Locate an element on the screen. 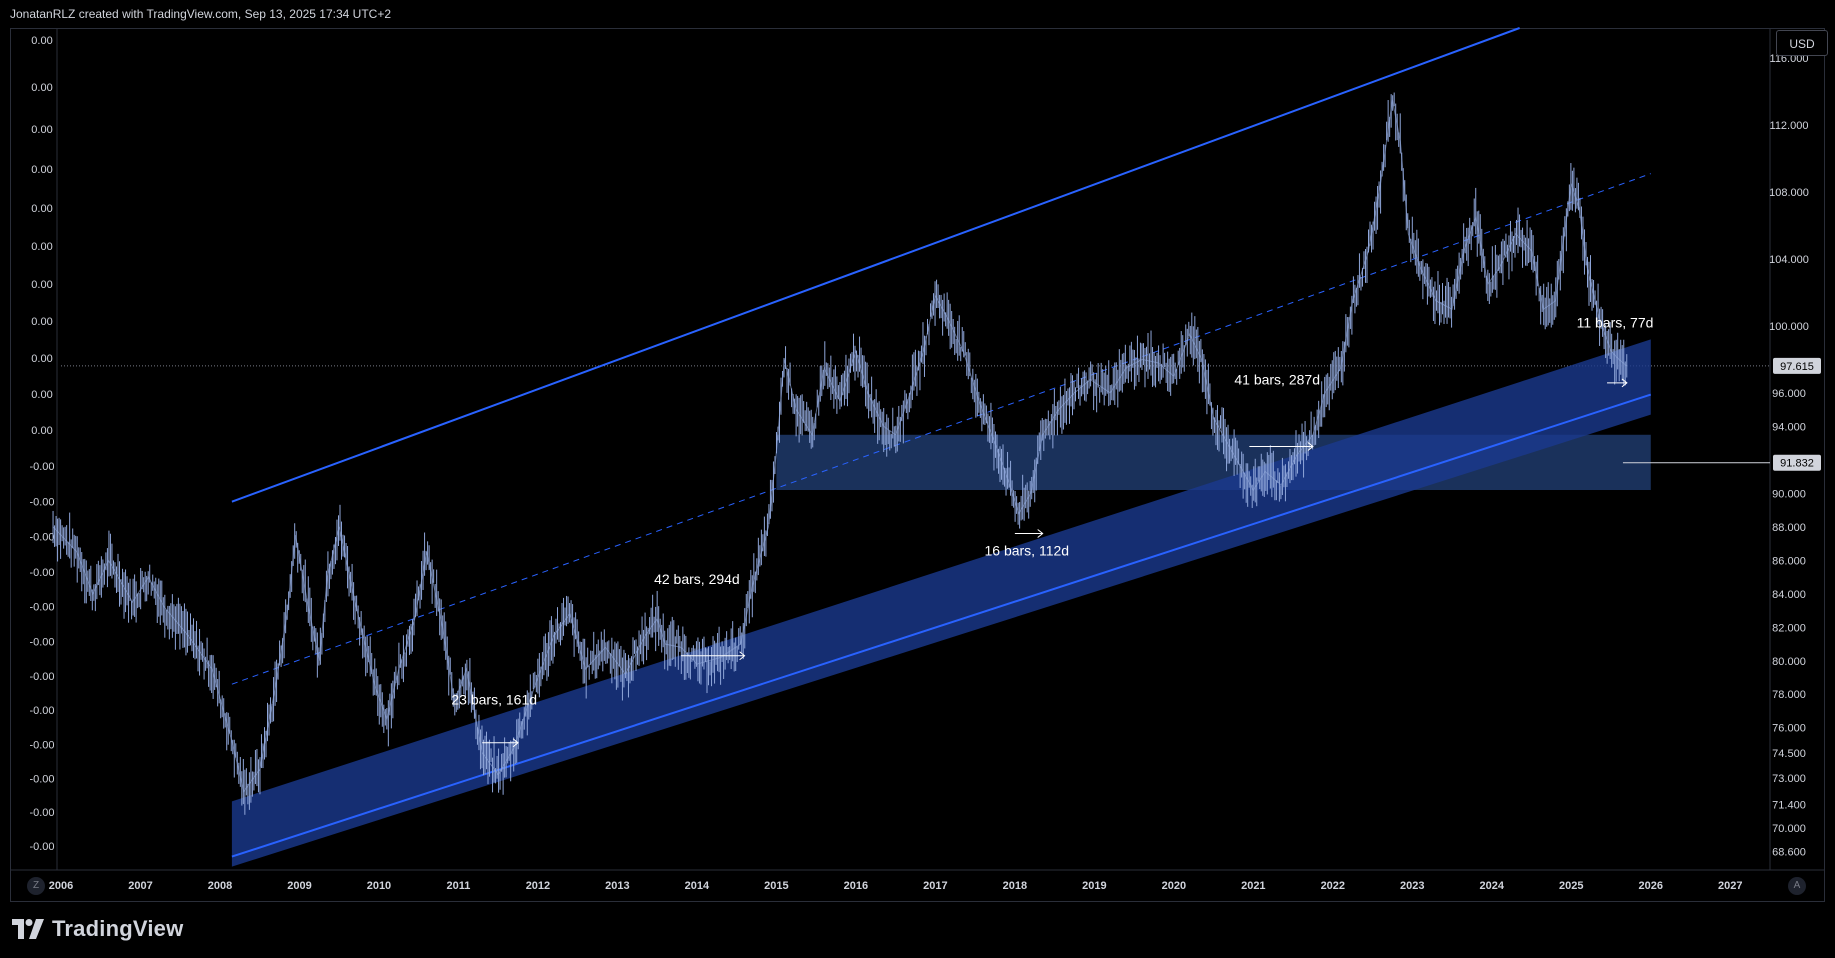 The height and width of the screenshot is (958, 1835). right-tick-label: 90.000 is located at coordinates (1789, 494).